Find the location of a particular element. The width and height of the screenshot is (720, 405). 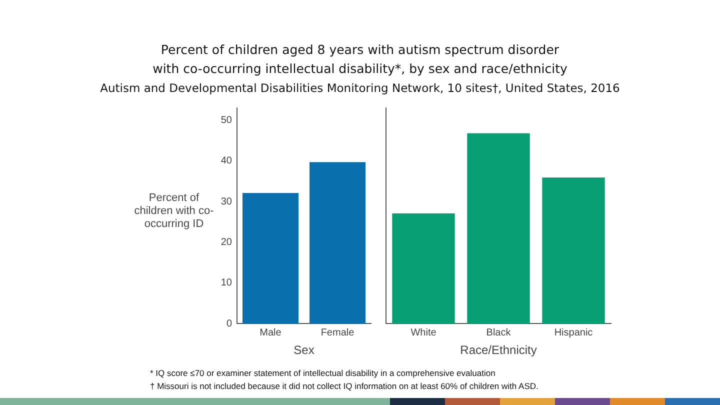

text: * IQ score ≤70 or examiner statement of intellectual disability in a comprehensive evaluation is located at coordinates (323, 373).